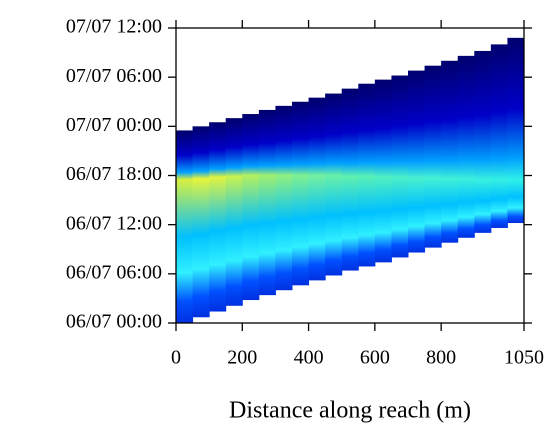 This screenshot has width=555, height=438. I want to click on x-tick-label: 200, so click(242, 358).